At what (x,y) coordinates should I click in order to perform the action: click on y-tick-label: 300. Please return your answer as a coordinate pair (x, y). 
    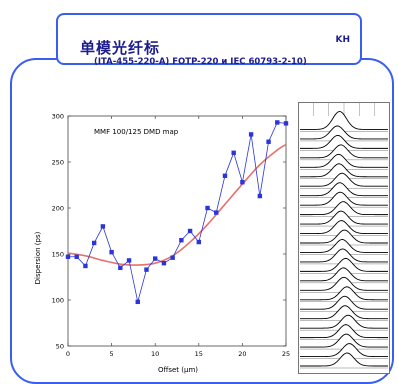
    Looking at the image, I should click on (58, 117).